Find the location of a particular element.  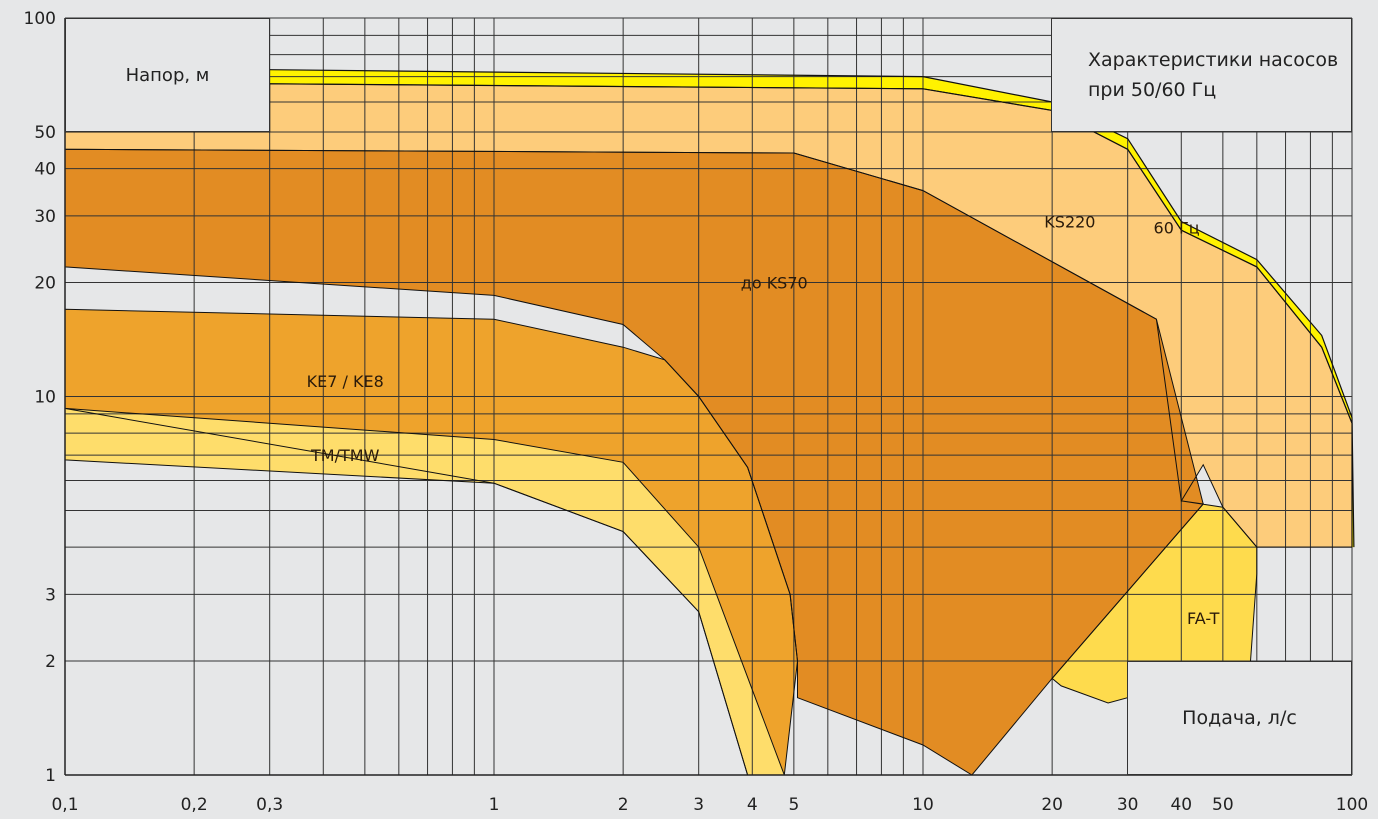

label-до-ks70: до KS70 is located at coordinates (774, 283).